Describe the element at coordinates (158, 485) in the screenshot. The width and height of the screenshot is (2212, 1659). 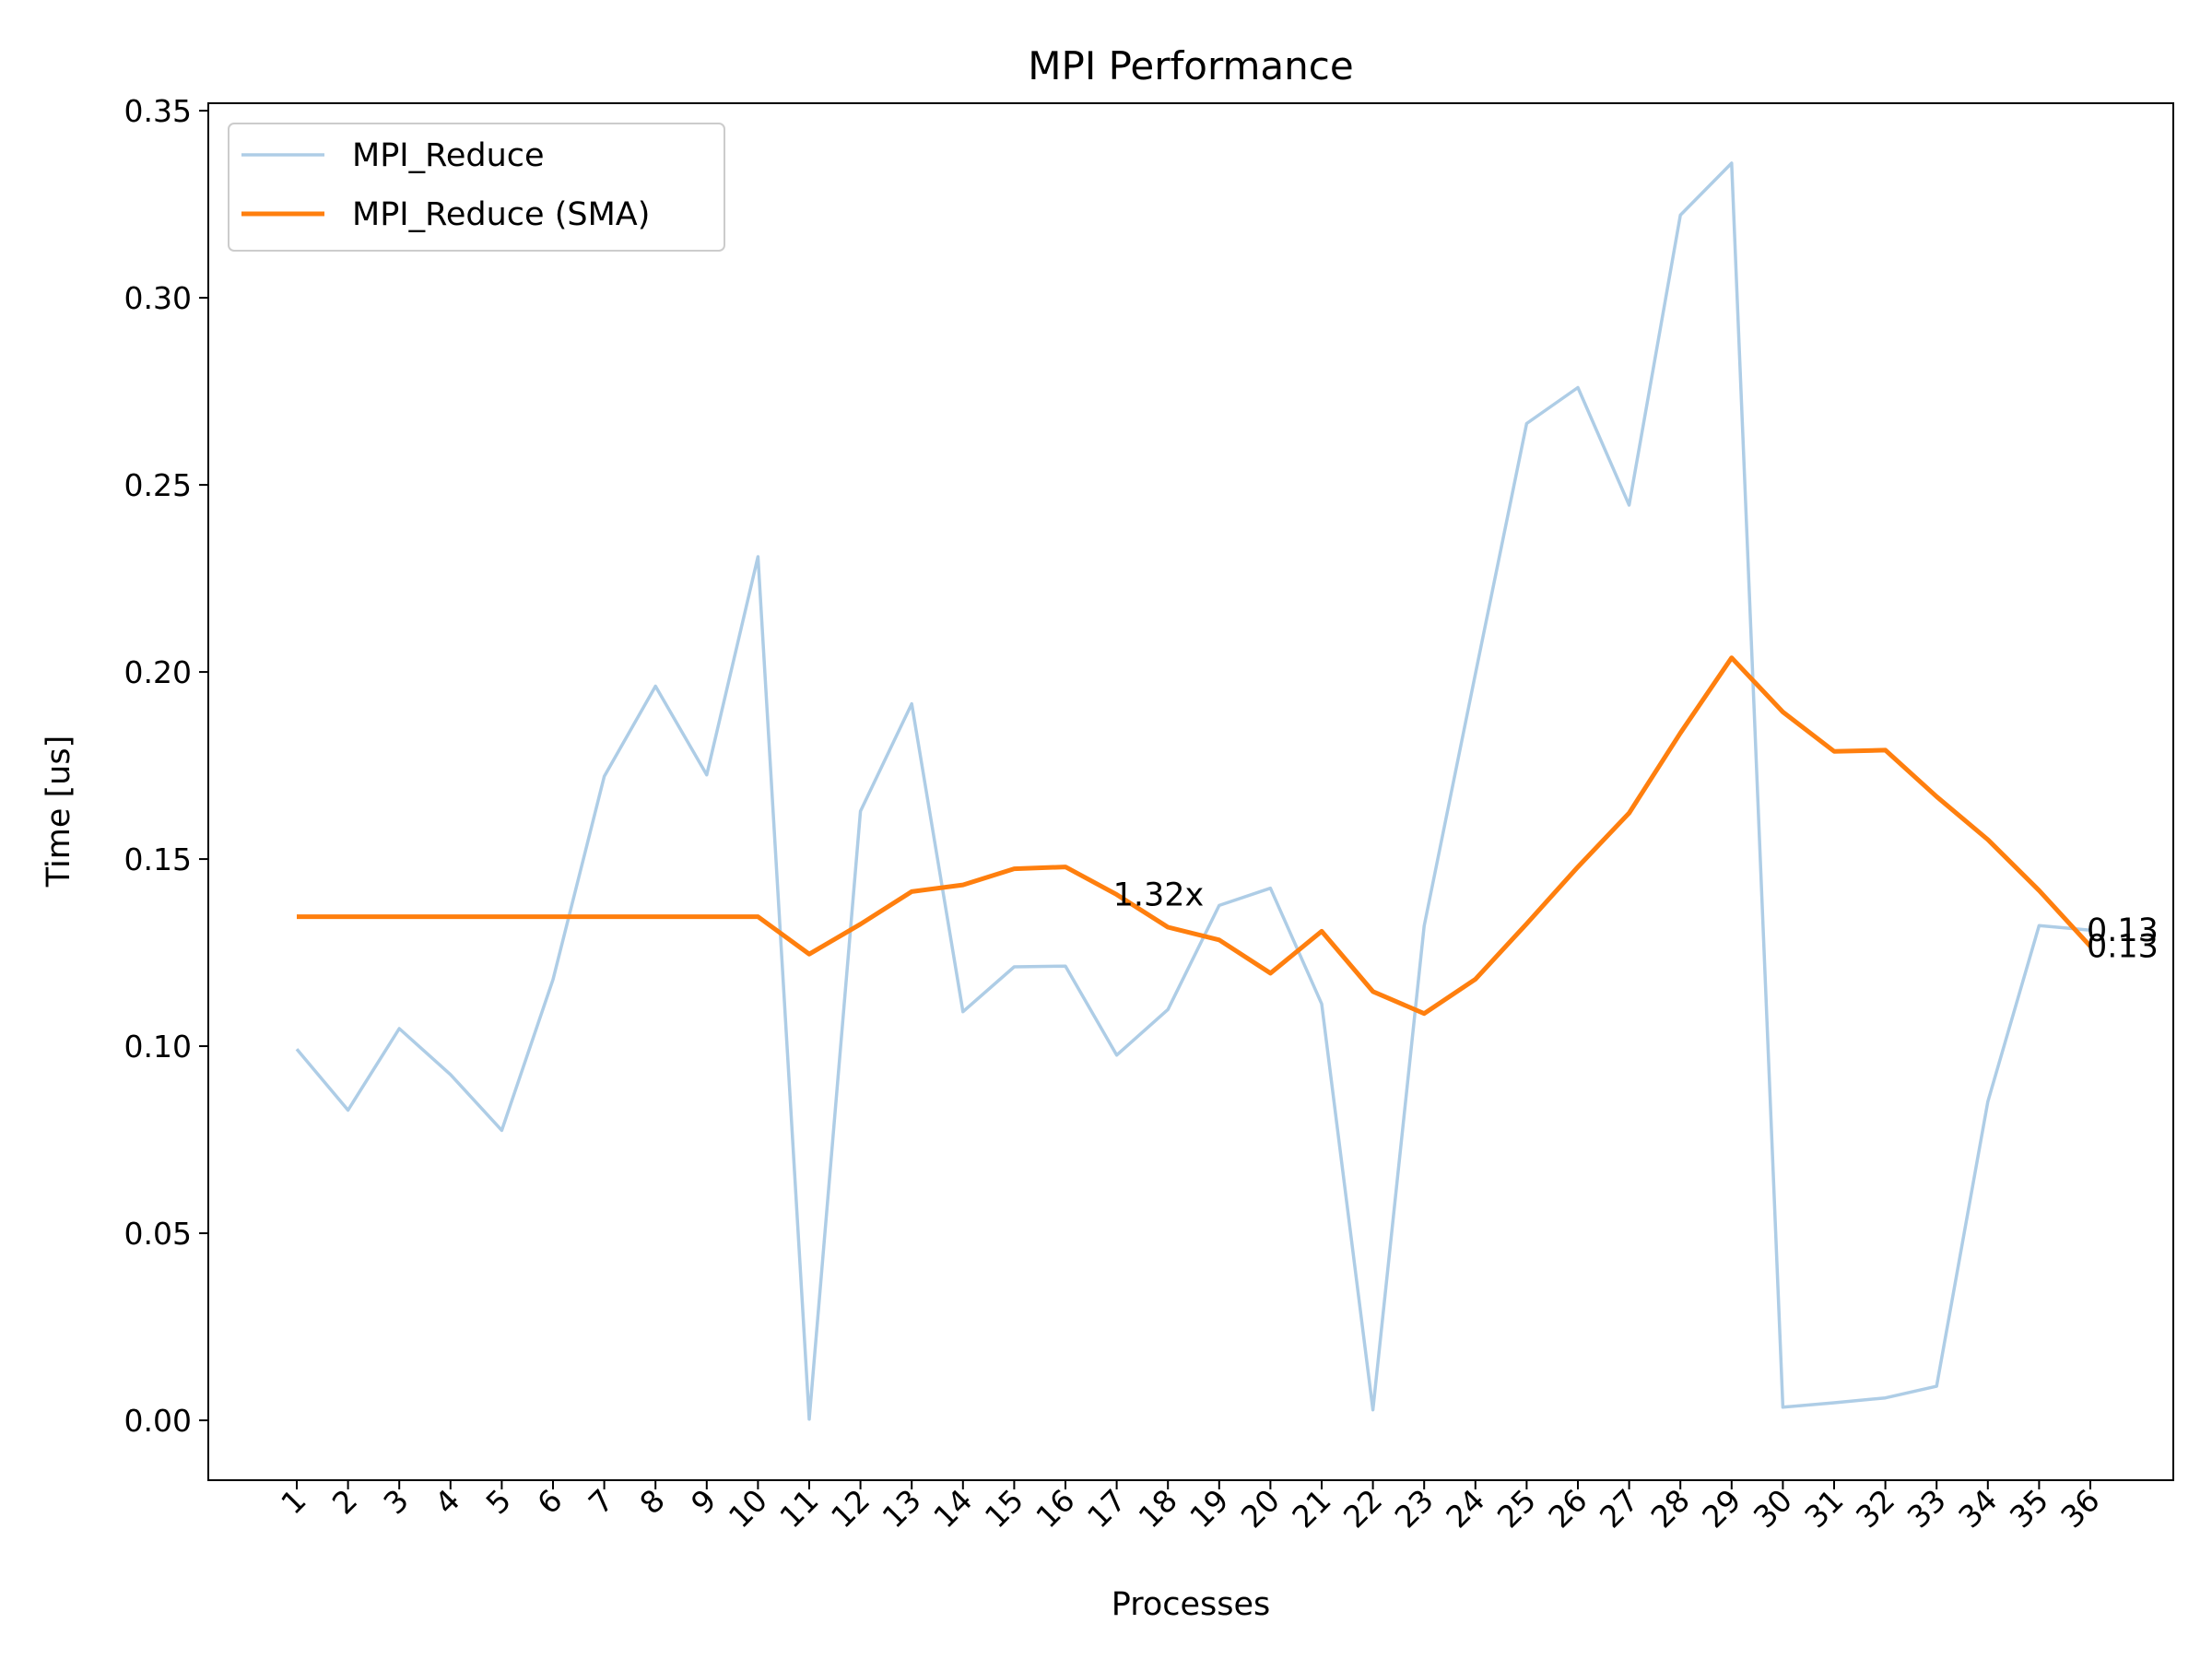
I see `y-tick-label: 0.25` at that location.